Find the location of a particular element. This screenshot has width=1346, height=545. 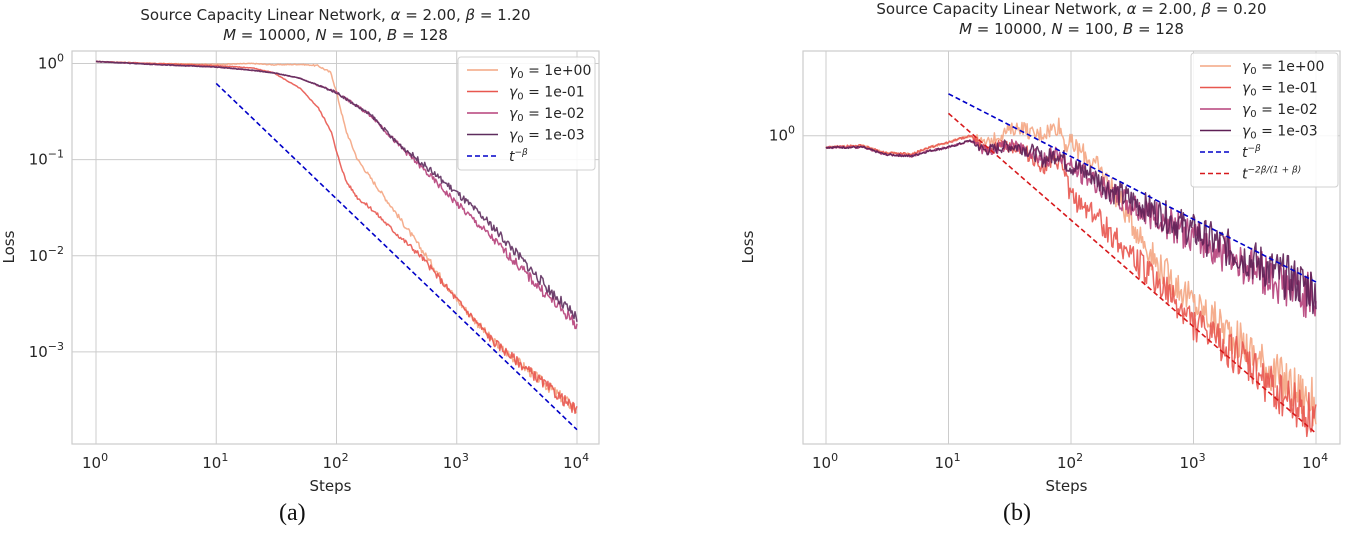

y-tick-label: 10⁻¹ is located at coordinates (46, 158).